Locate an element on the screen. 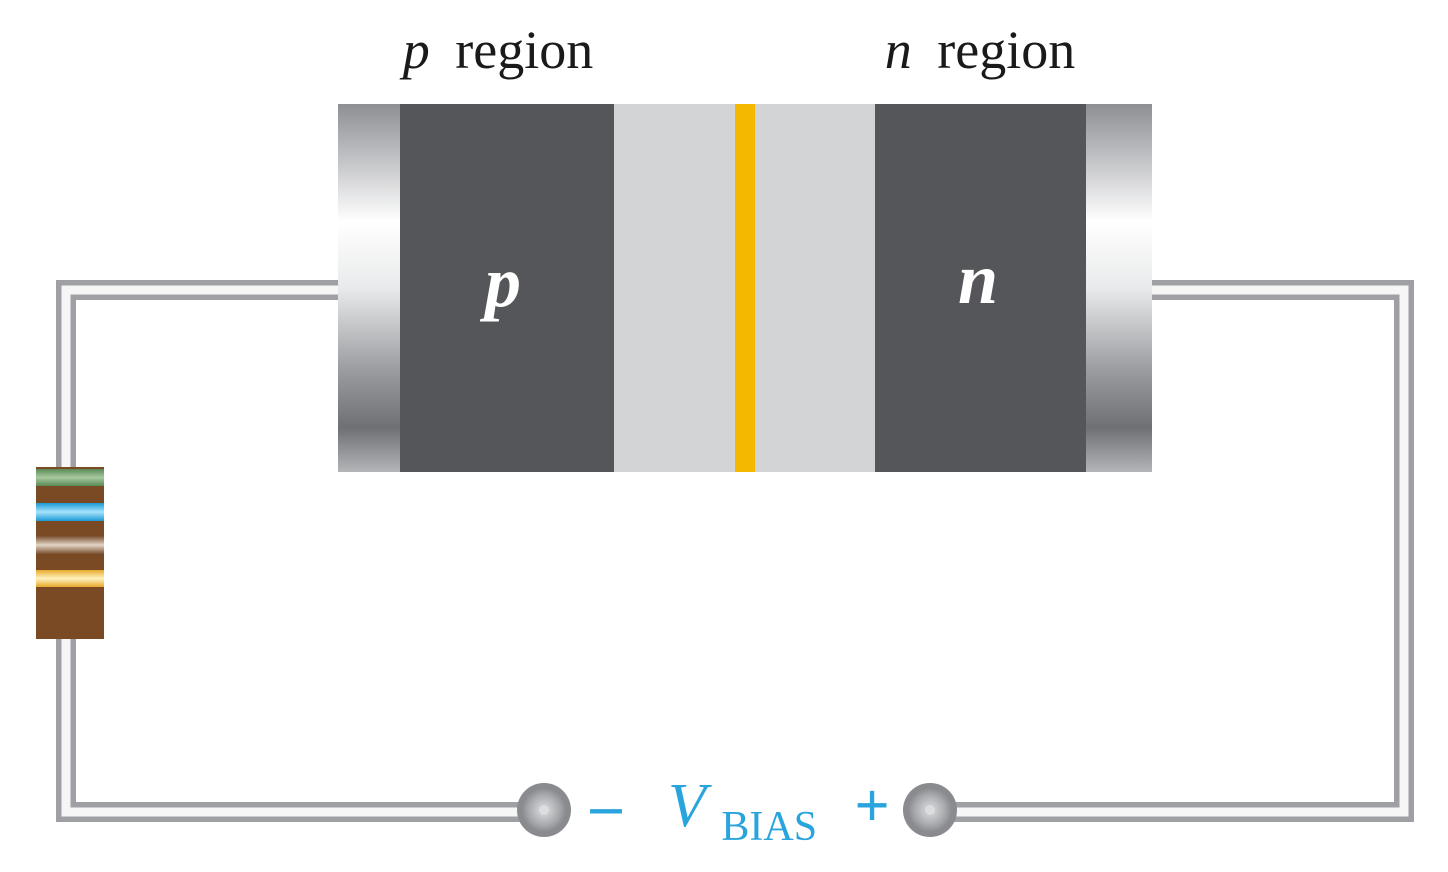 This screenshot has width=1448, height=872. negative-terminal is located at coordinates (544, 810).